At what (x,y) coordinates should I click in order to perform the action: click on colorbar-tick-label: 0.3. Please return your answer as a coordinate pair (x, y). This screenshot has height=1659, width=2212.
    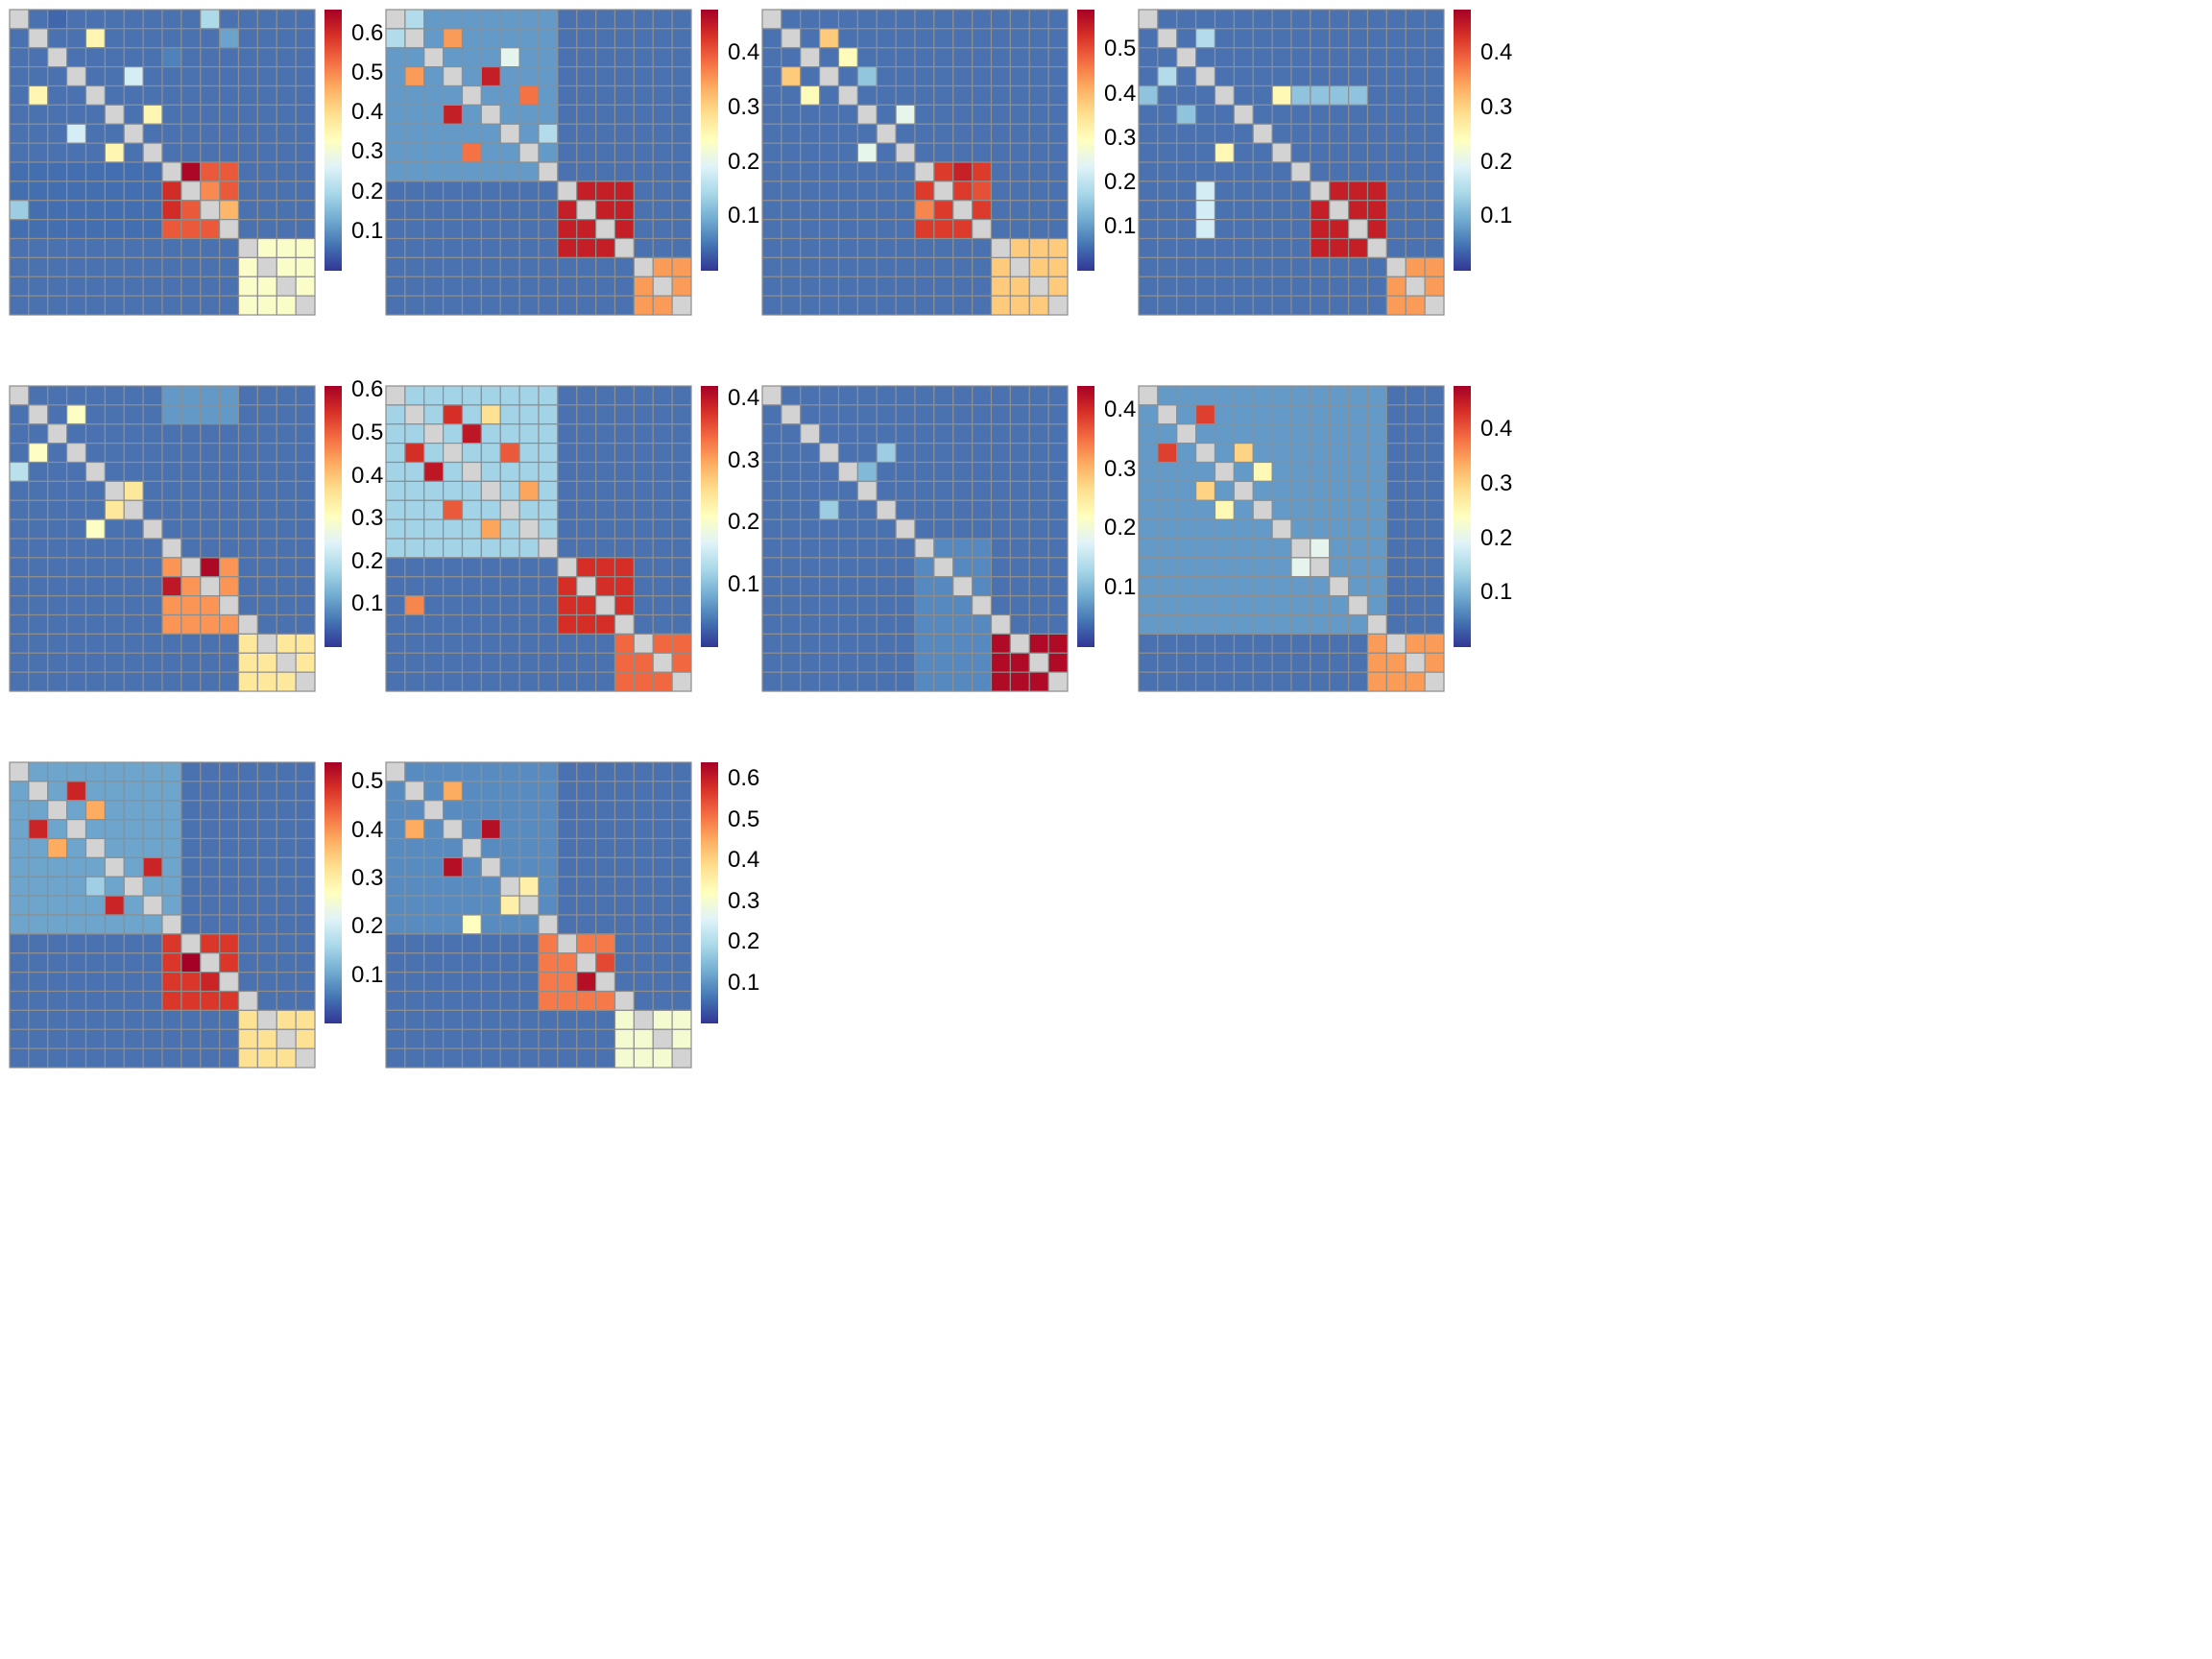
    Looking at the image, I should click on (368, 152).